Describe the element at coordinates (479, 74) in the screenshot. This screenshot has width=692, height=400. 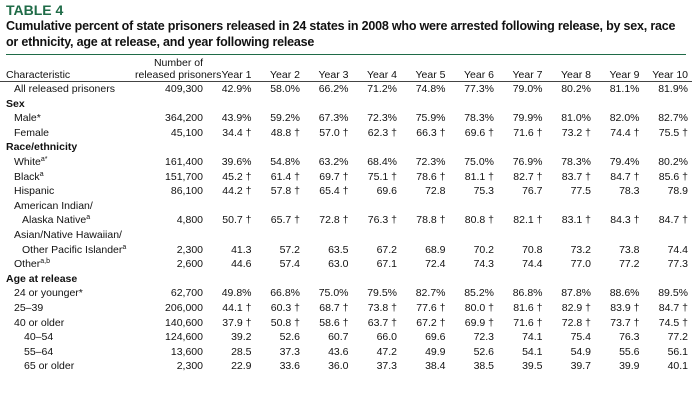
I see `column-header-text: Year 6` at that location.